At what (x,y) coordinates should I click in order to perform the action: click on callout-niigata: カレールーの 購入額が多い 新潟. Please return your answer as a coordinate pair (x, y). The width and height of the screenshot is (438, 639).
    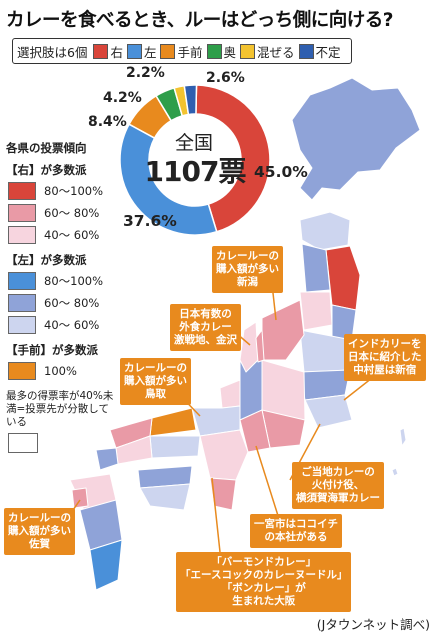
    Looking at the image, I should click on (247, 269).